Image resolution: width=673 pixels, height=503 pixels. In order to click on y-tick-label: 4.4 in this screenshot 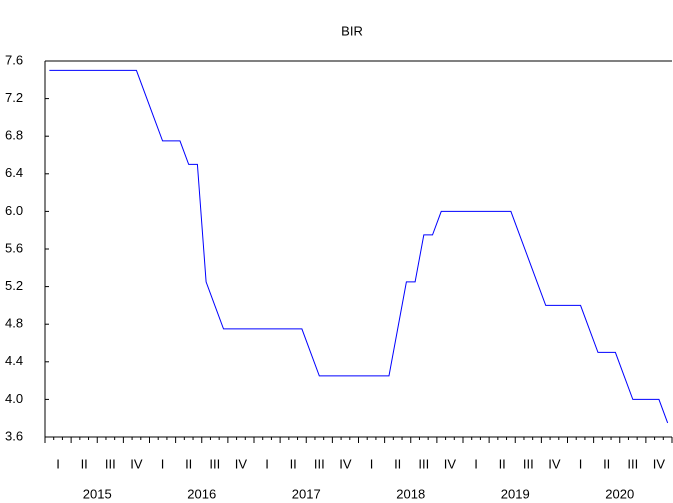, I will do `click(14, 360)`.